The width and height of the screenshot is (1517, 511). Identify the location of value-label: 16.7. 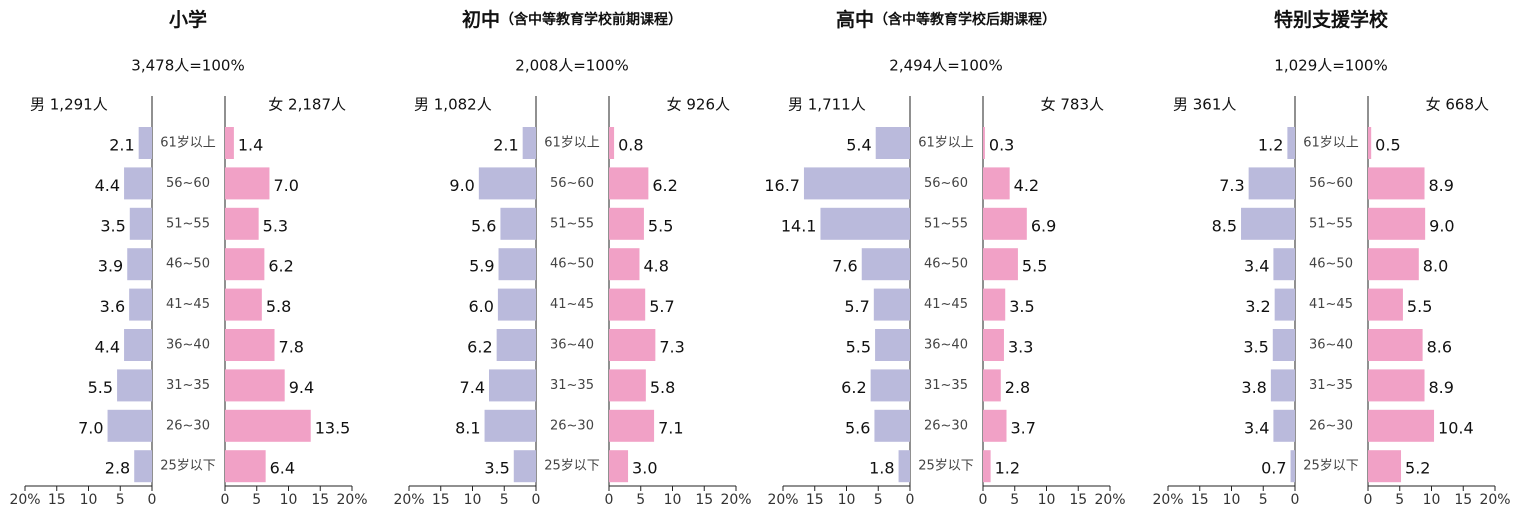
(782, 185).